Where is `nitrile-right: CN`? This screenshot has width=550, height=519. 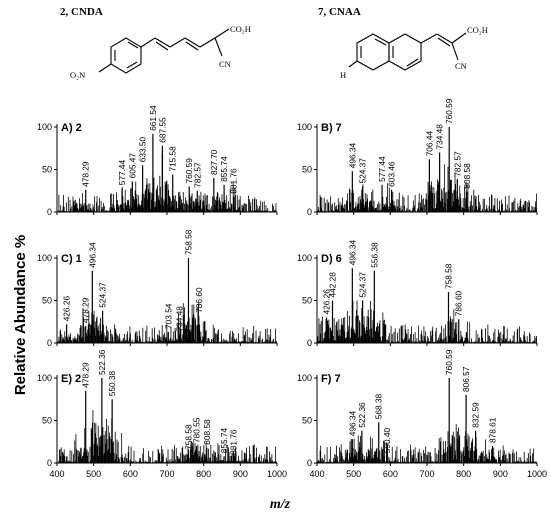 nitrile-right: CN is located at coordinates (461, 66).